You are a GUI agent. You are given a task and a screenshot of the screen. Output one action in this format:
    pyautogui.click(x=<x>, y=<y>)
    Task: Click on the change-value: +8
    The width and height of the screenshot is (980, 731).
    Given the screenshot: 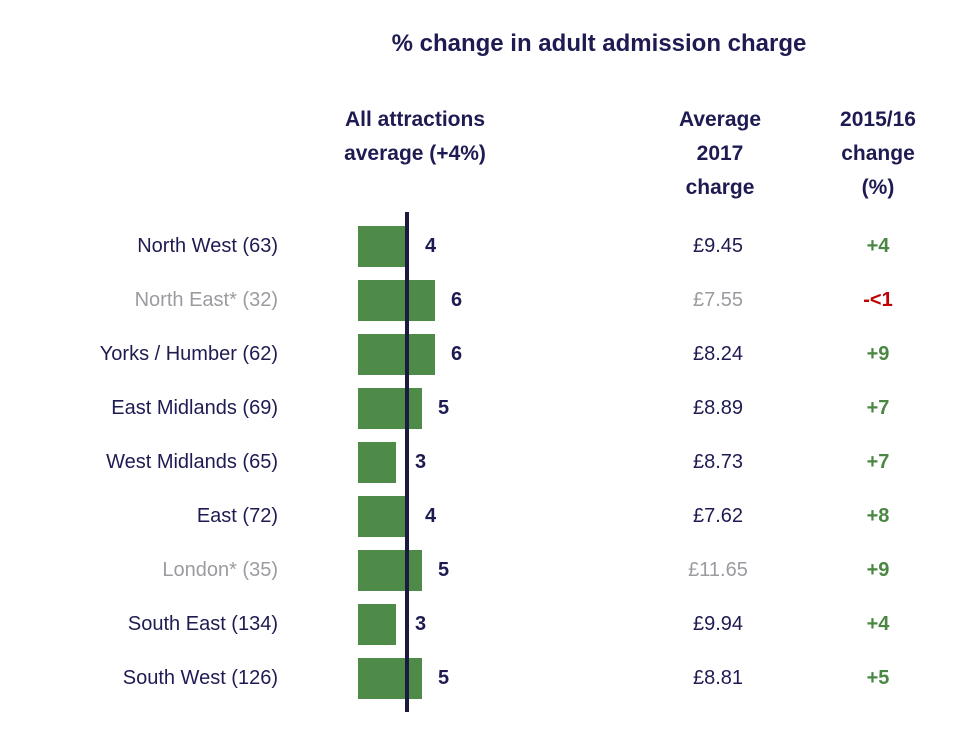 What is the action you would take?
    pyautogui.click(x=878, y=516)
    